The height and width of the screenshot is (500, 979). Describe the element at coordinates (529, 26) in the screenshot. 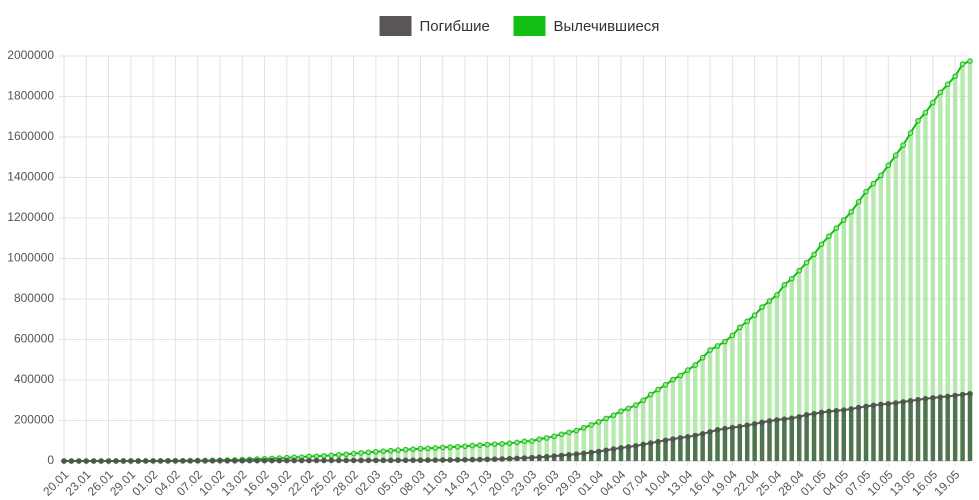

I see `legend-swatch` at that location.